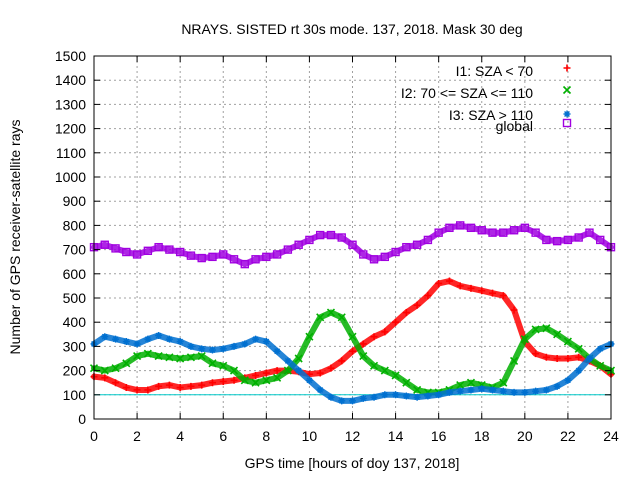 This screenshot has width=640, height=480. What do you see at coordinates (353, 436) in the screenshot?
I see `x-tick-label: 12` at bounding box center [353, 436].